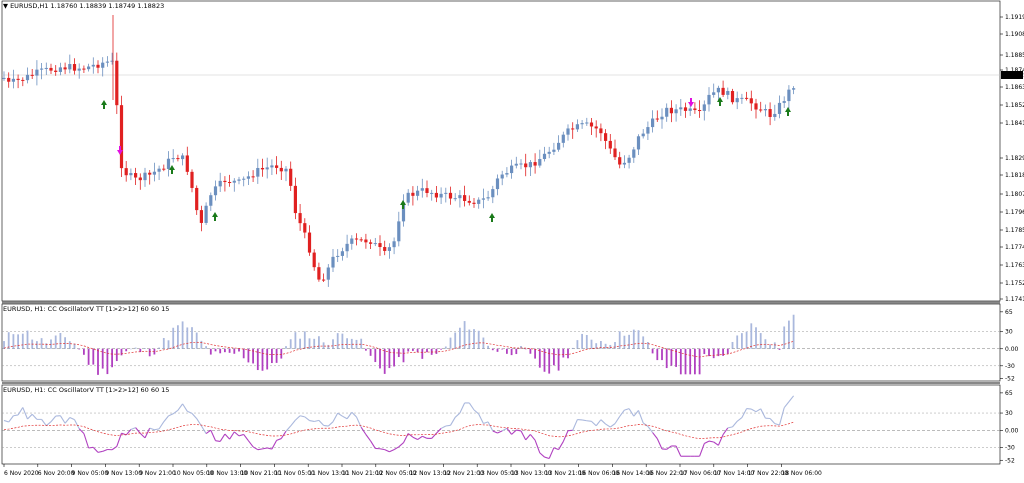  What do you see at coordinates (1014, 175) in the screenshot?
I see `price-label: 1.18185` at bounding box center [1014, 175].